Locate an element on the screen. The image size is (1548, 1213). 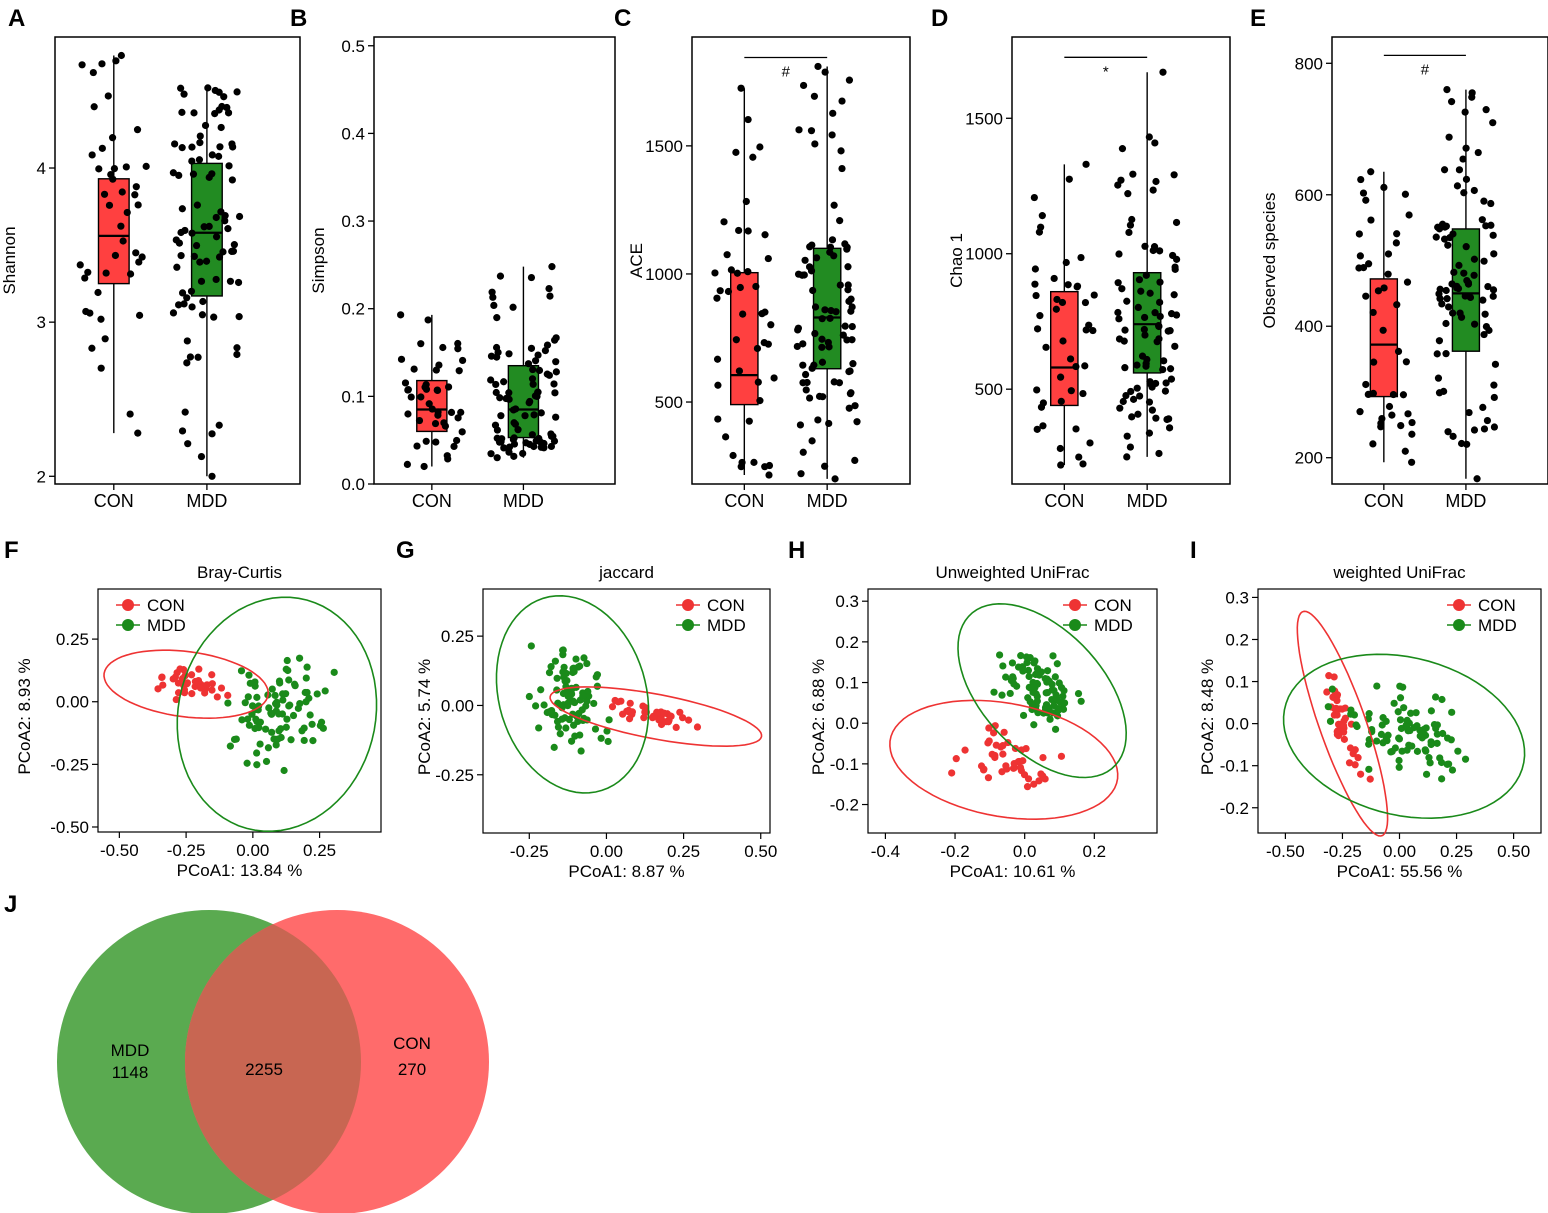
y-tick-label: 0.25 is located at coordinates (72, 639).